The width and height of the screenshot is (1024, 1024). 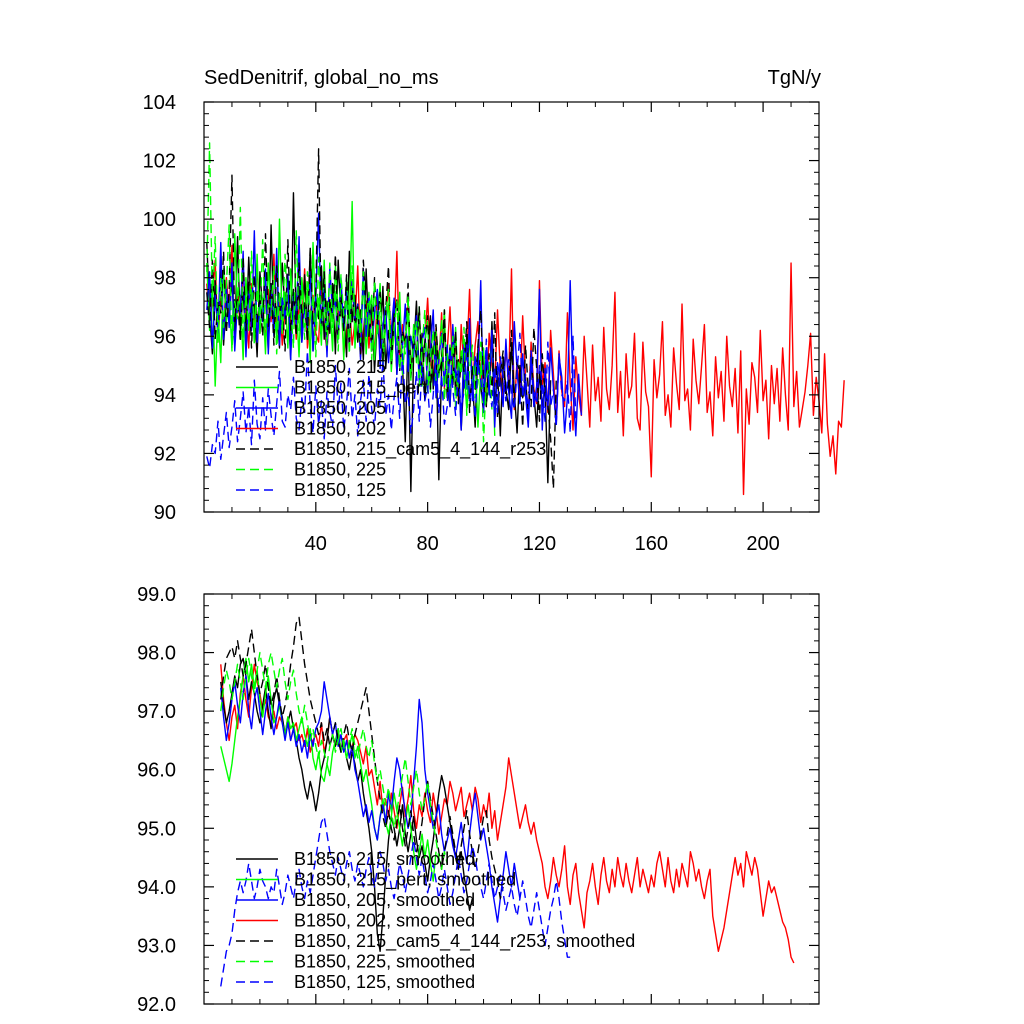 What do you see at coordinates (165, 454) in the screenshot?
I see `y-tick-label: 92` at bounding box center [165, 454].